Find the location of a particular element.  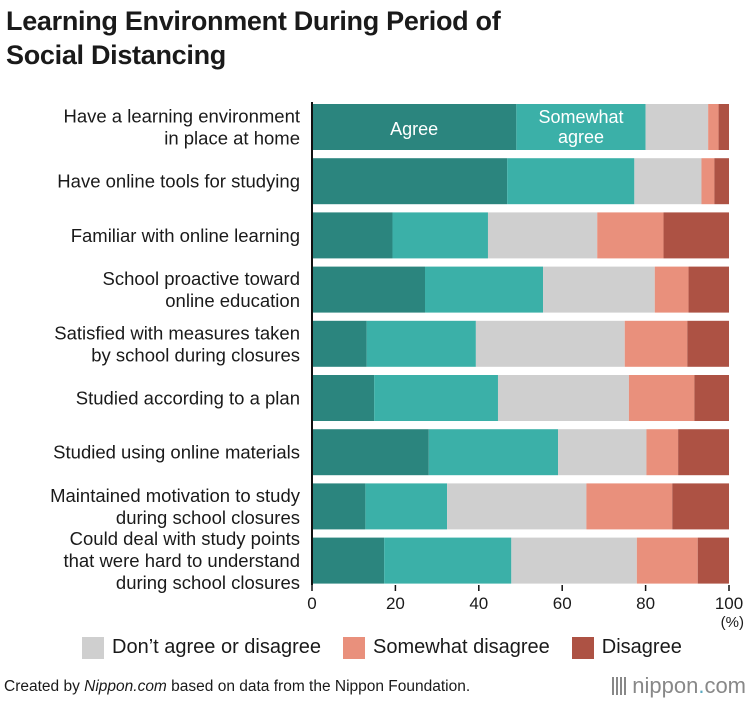

category-label-0-line-0: Have a learning environment is located at coordinates (181, 116).